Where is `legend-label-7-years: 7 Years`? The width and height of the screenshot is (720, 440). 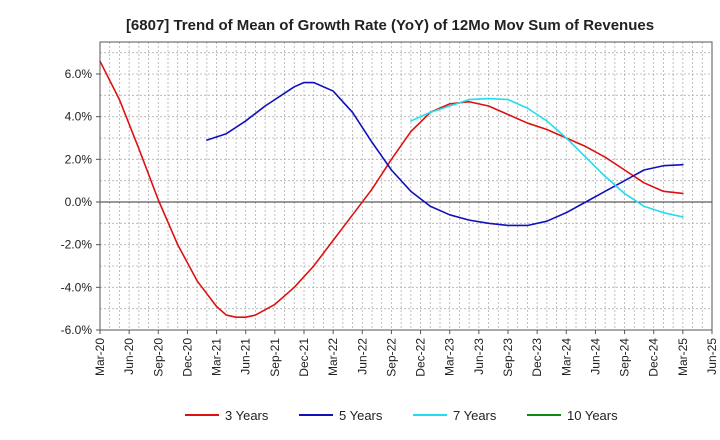 legend-label-7-years: 7 Years is located at coordinates (475, 415).